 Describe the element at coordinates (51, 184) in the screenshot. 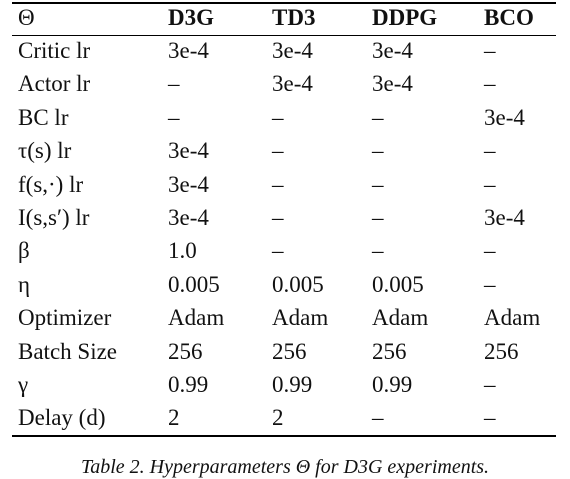

I see `param-cell: f(s,·) lr` at that location.